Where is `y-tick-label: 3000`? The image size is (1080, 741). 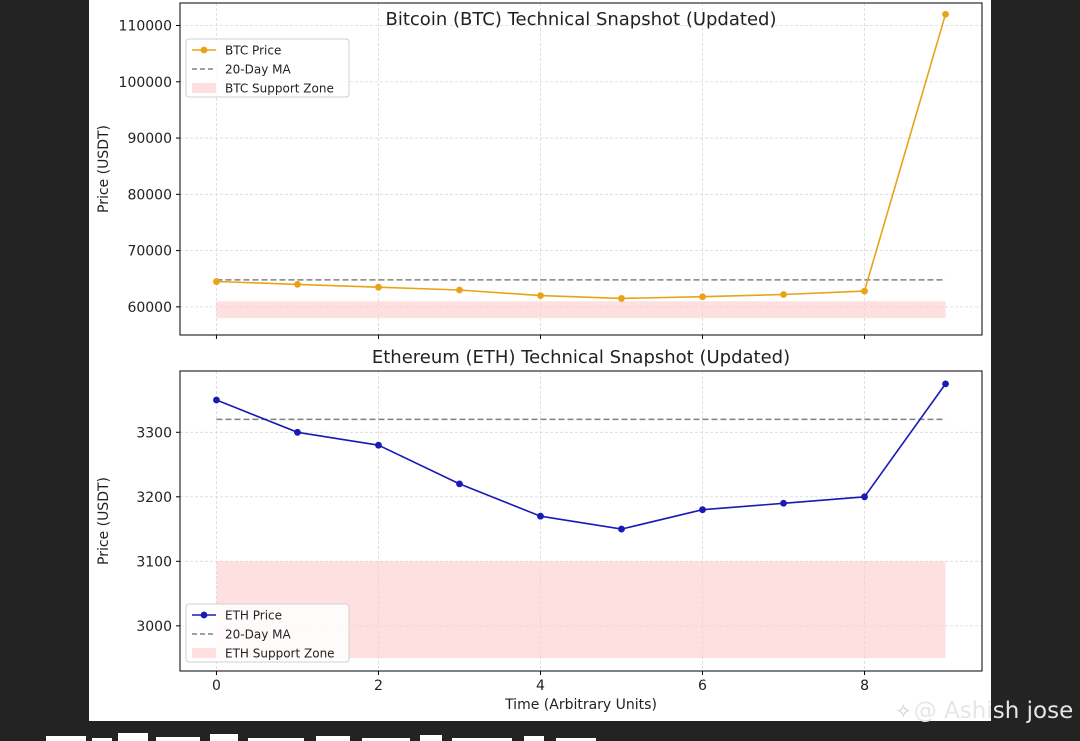
y-tick-label: 3000 is located at coordinates (154, 627).